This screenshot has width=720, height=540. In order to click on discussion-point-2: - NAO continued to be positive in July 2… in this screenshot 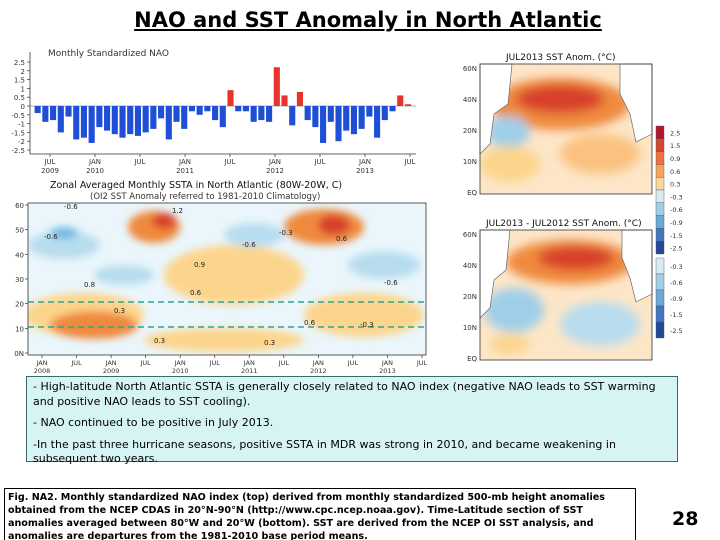, I will do `click(153, 422)`.